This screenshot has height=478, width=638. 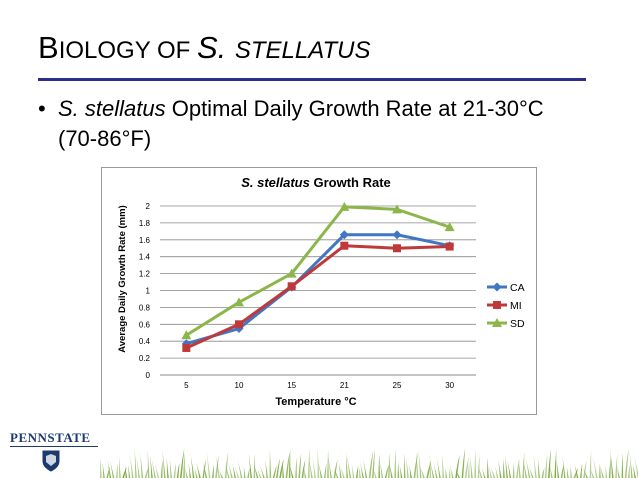 I want to click on title-underline, so click(x=312, y=79).